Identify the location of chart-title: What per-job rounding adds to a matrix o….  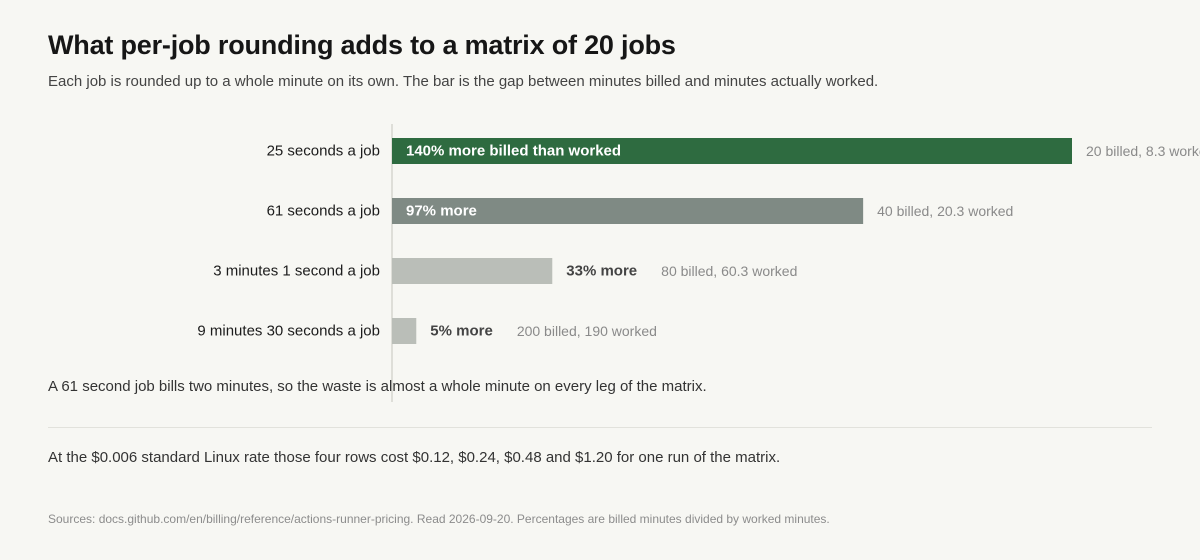
(362, 45).